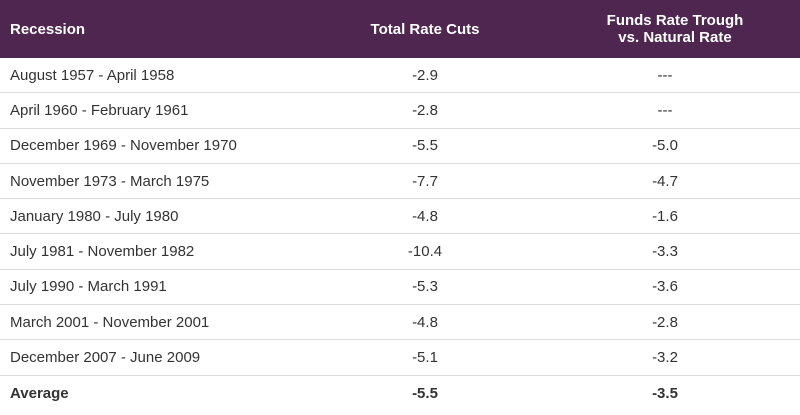  Describe the element at coordinates (665, 252) in the screenshot. I see `trough-cell: -3.3` at that location.